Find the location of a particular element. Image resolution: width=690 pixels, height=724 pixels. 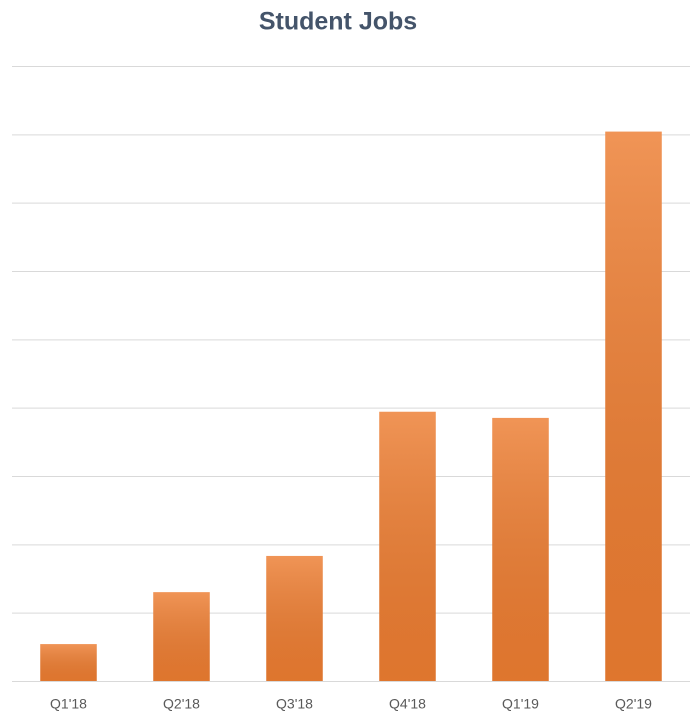

x-tick-label: Q4'18 is located at coordinates (407, 704).